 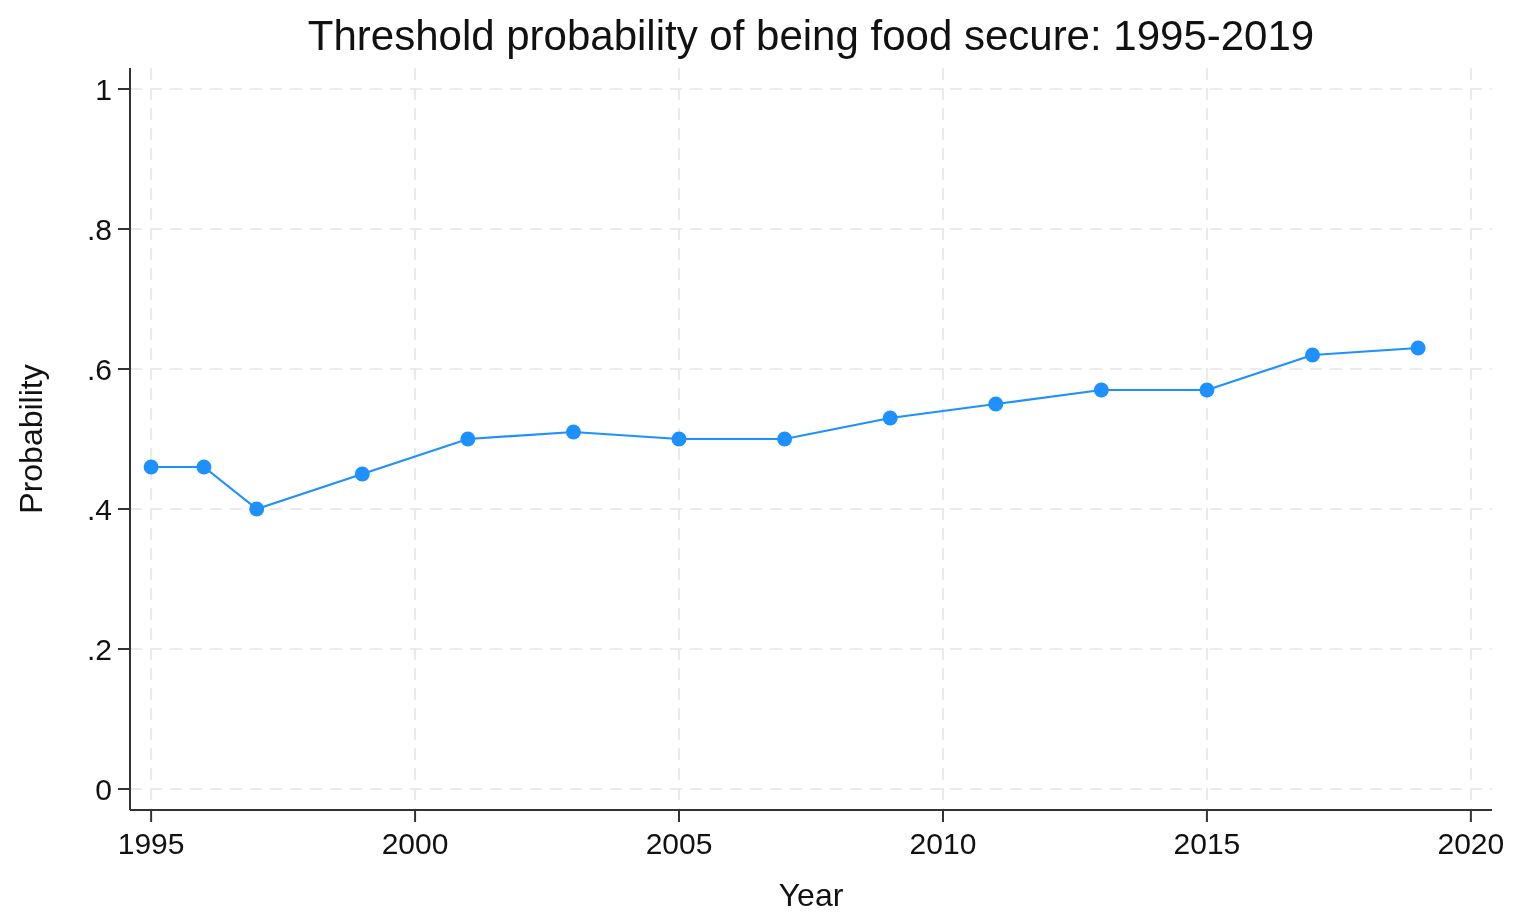 What do you see at coordinates (415, 843) in the screenshot?
I see `x-tick-label: 2000` at bounding box center [415, 843].